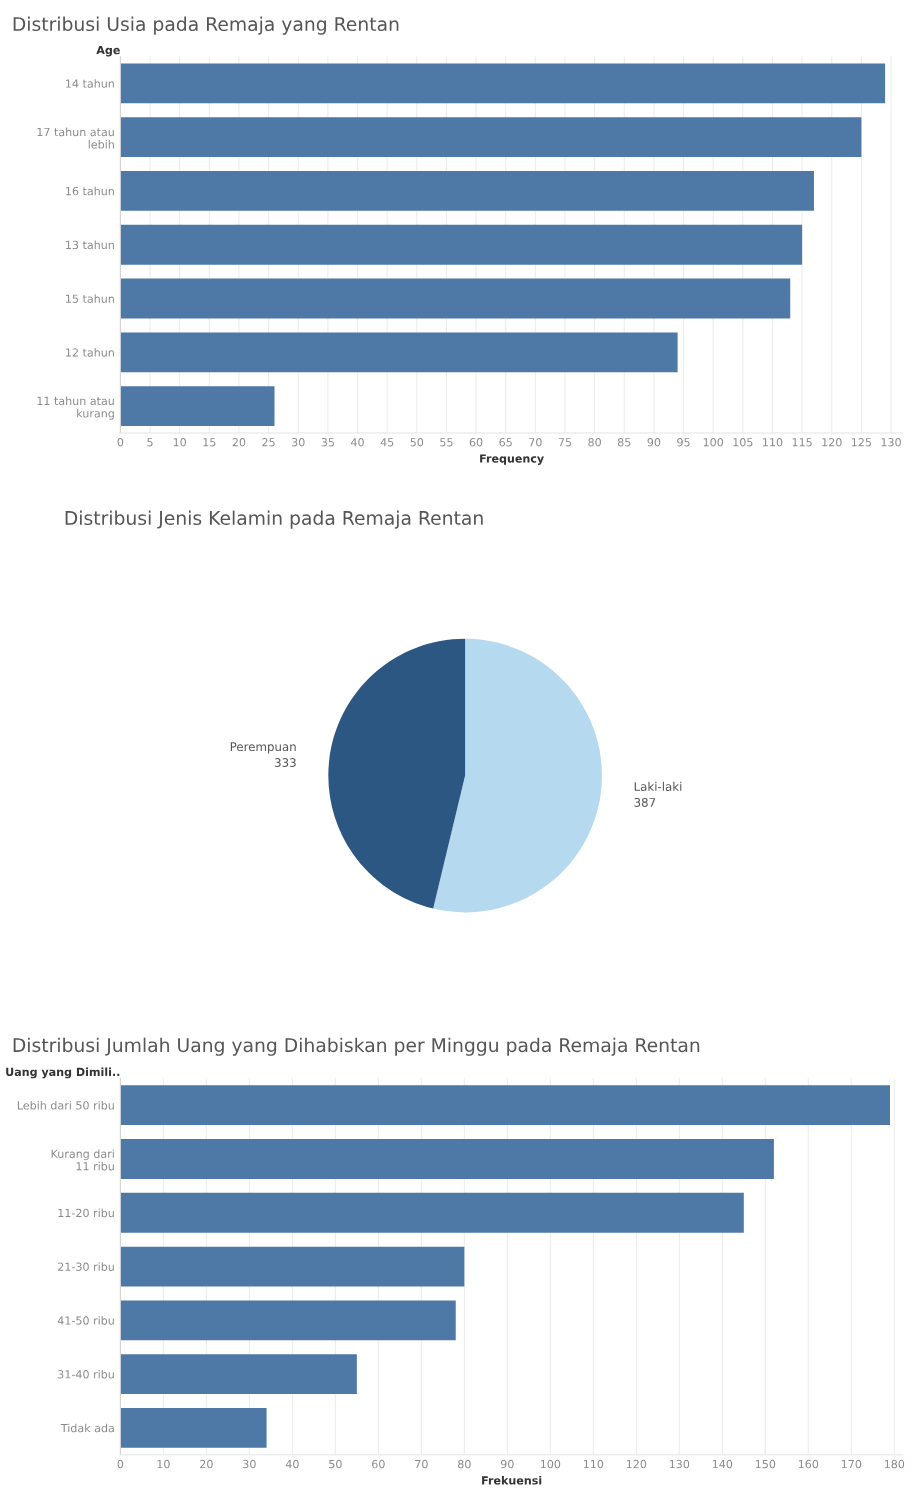  Describe the element at coordinates (206, 25) in the screenshot. I see `chart-title: Distribusi Usia pada Remaja yang Rentan` at that location.